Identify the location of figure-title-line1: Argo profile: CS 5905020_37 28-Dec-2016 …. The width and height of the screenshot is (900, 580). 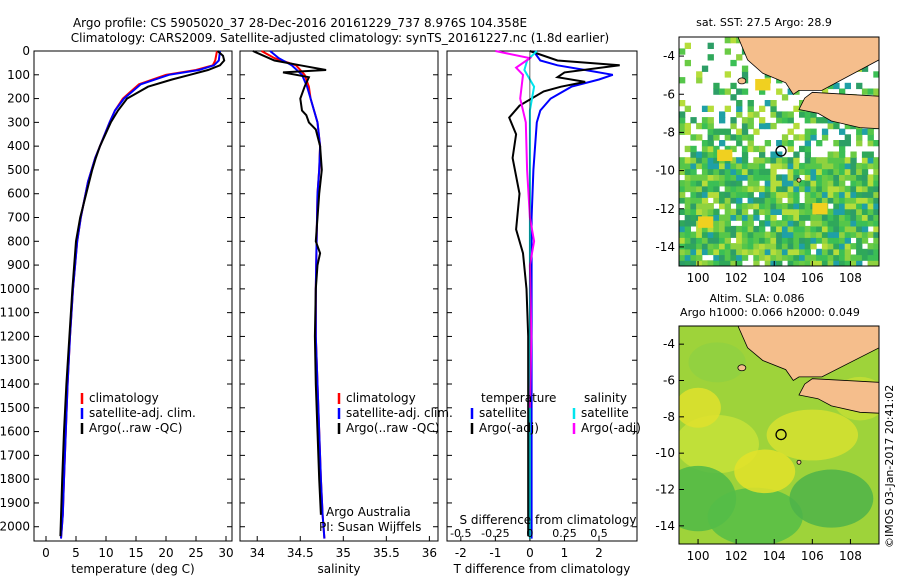
(300, 23).